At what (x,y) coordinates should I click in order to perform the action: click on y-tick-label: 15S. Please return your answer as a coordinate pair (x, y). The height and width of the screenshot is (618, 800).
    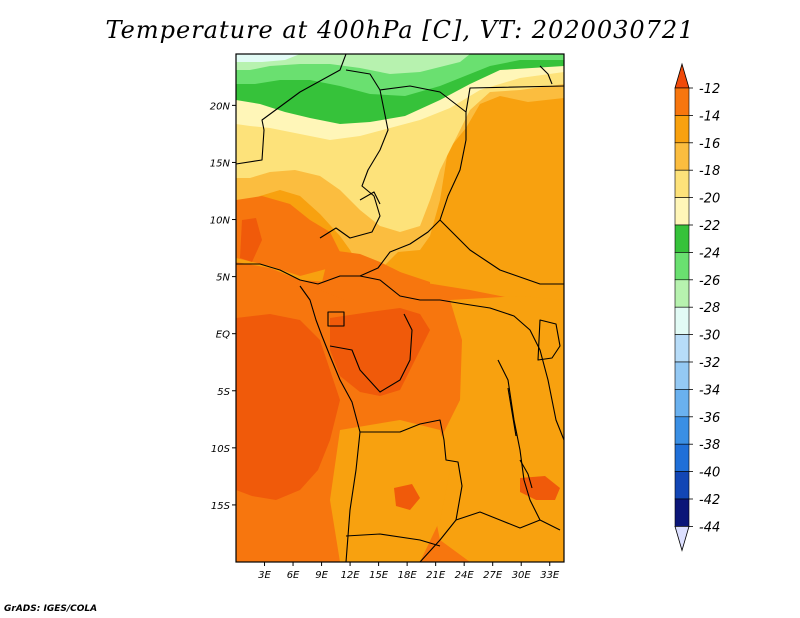
    Looking at the image, I should click on (221, 506).